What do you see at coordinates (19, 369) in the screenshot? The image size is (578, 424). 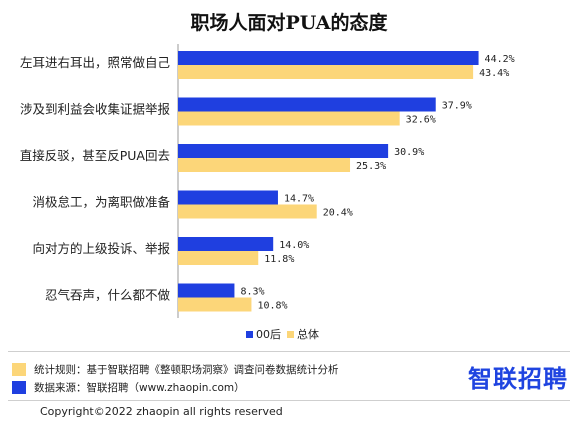 I see `method-swatch` at bounding box center [19, 369].